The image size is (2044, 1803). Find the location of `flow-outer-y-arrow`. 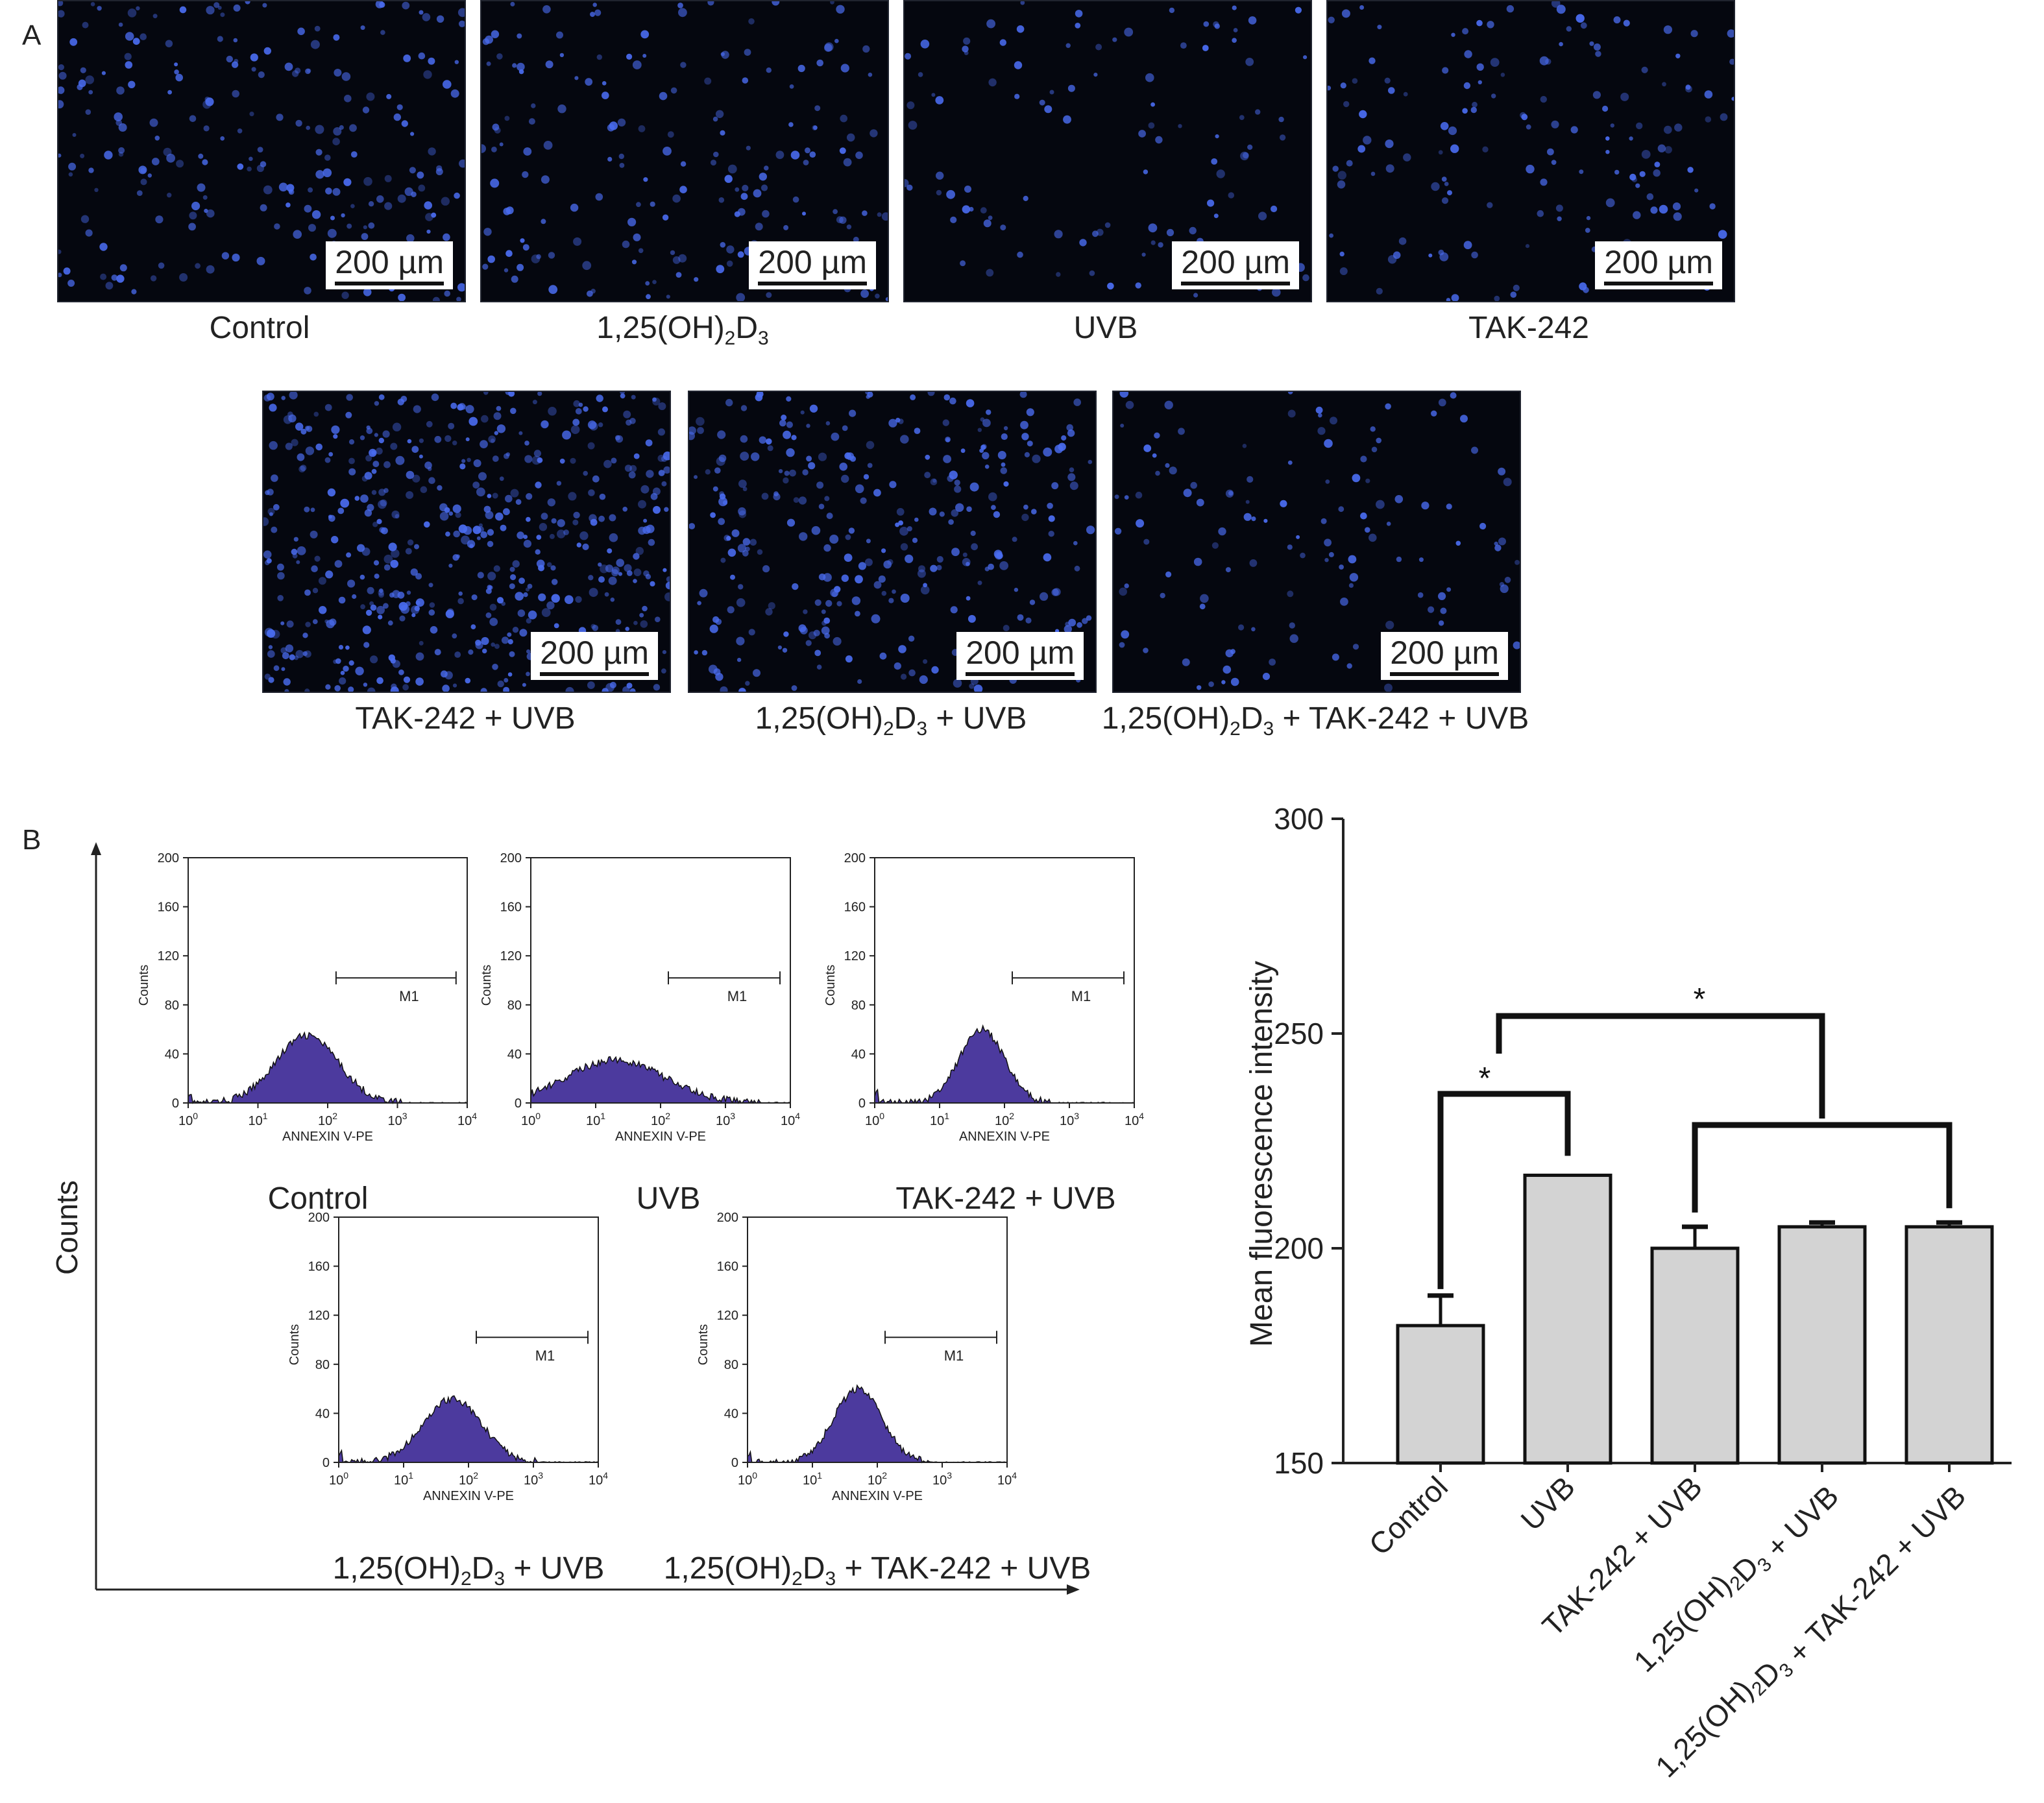

flow-outer-y-arrow is located at coordinates (96, 848).